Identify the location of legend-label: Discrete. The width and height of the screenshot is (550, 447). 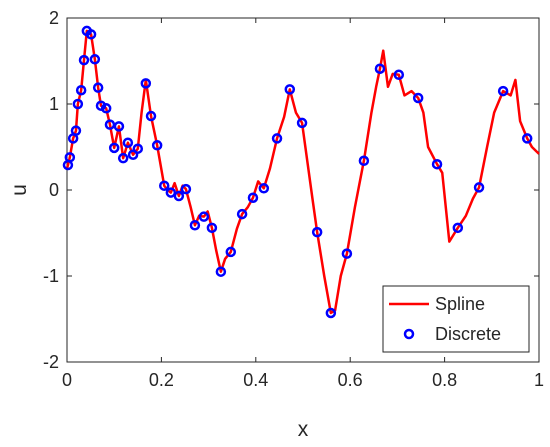
(468, 334).